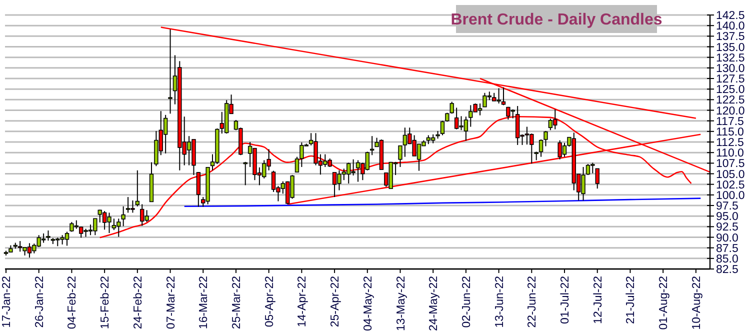 Image resolution: width=752 pixels, height=336 pixels. I want to click on line-series, so click(443, 202).